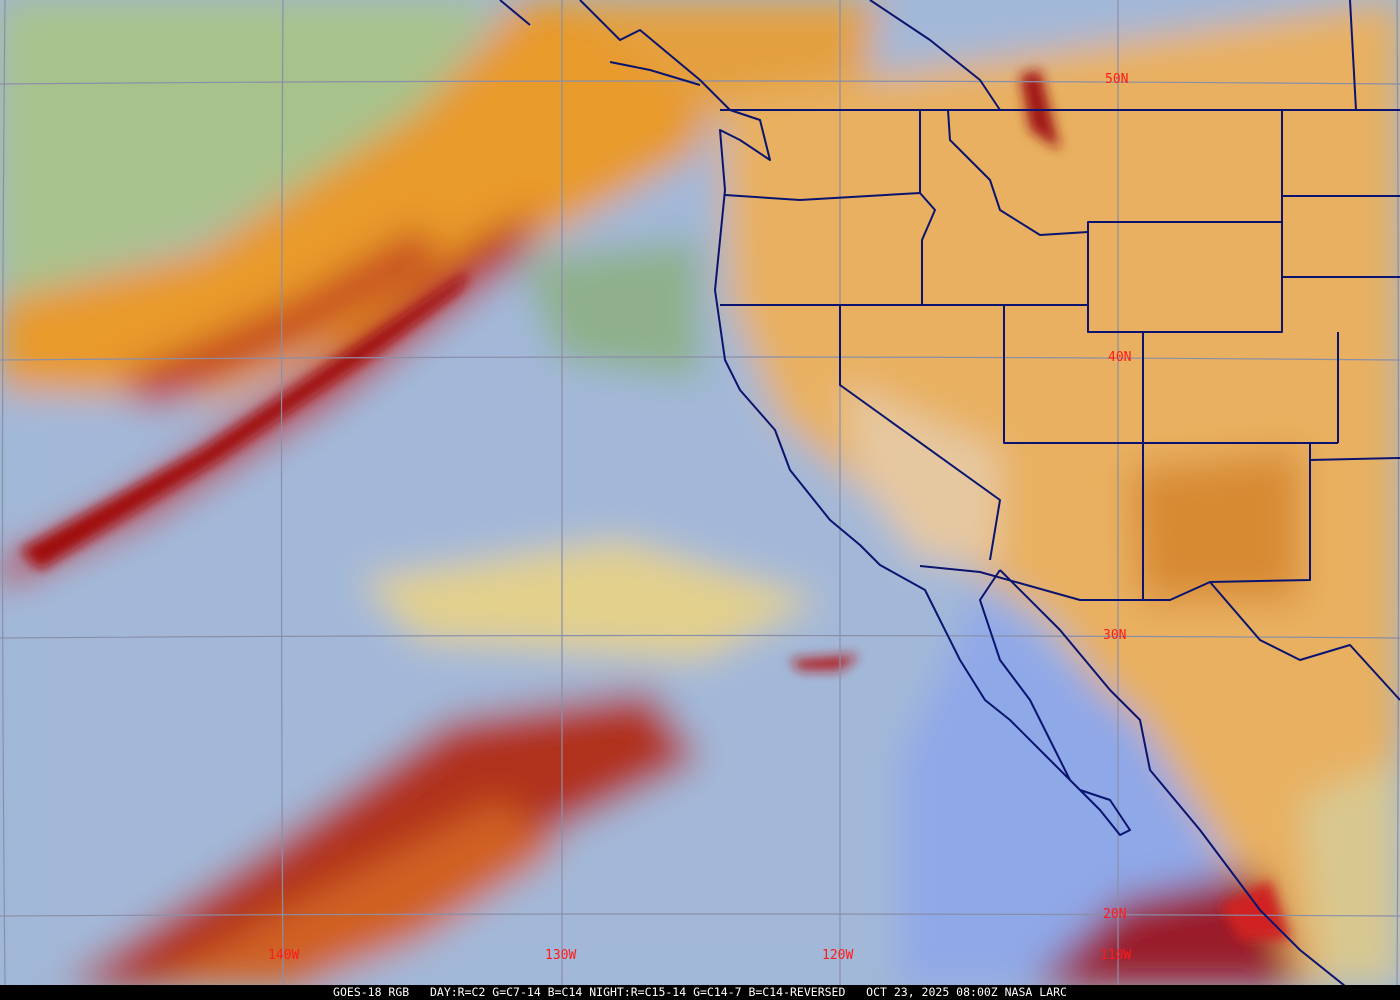  I want to click on latitude-label-40n: 40N, so click(1120, 357).